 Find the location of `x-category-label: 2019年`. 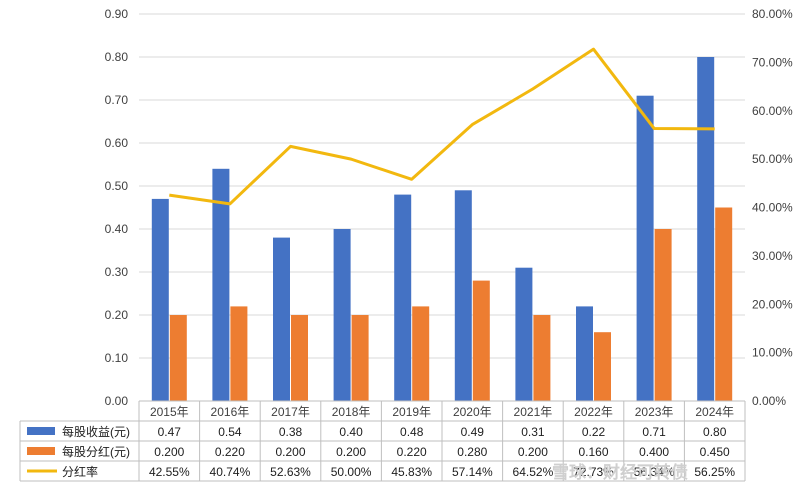

x-category-label: 2019年 is located at coordinates (411, 412).